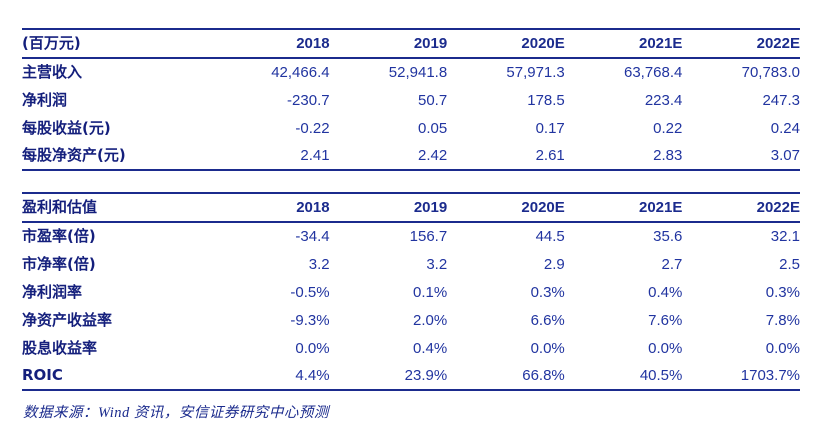  I want to click on row-label: 净资产收益率, so click(67, 319).